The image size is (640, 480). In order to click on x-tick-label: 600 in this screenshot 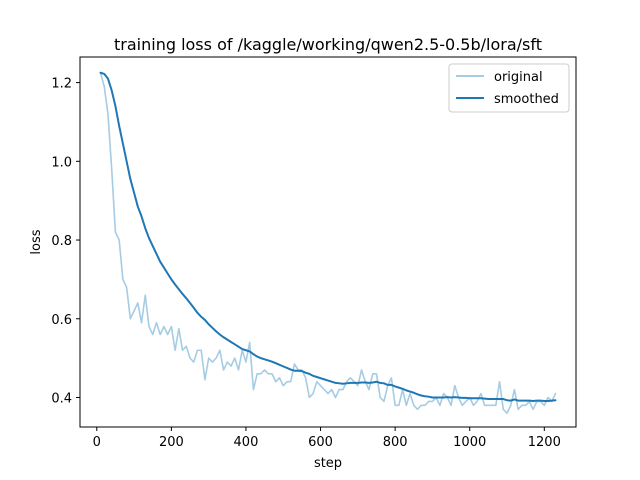, I will do `click(320, 442)`.